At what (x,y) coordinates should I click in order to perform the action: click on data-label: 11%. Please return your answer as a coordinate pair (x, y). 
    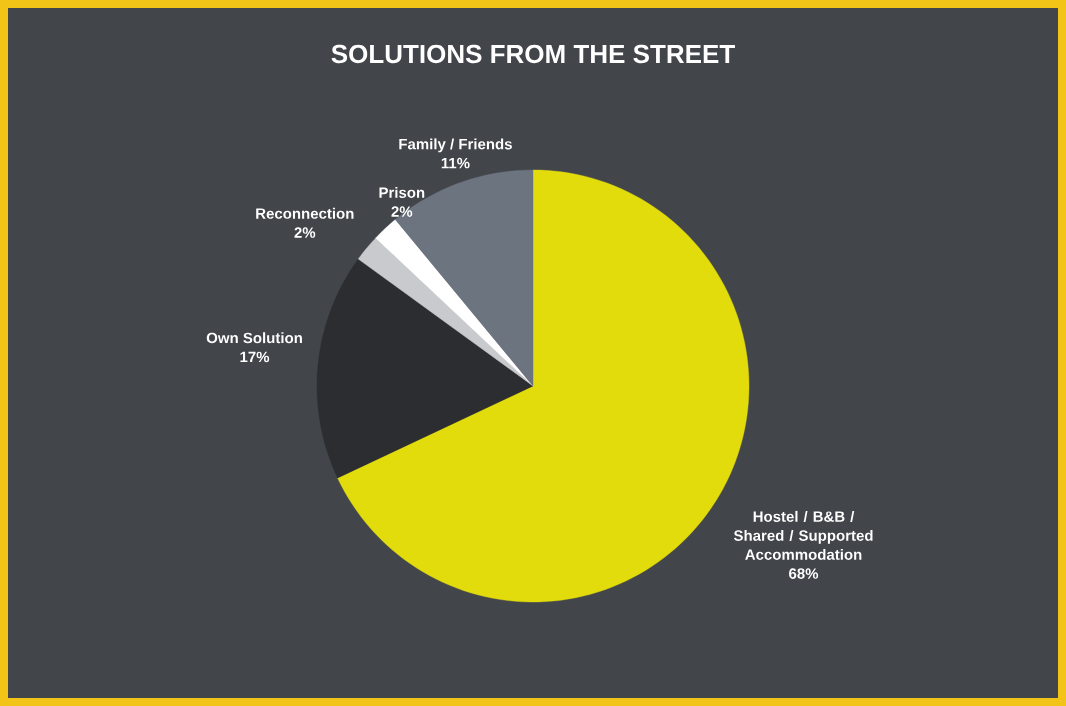
    Looking at the image, I should click on (455, 163).